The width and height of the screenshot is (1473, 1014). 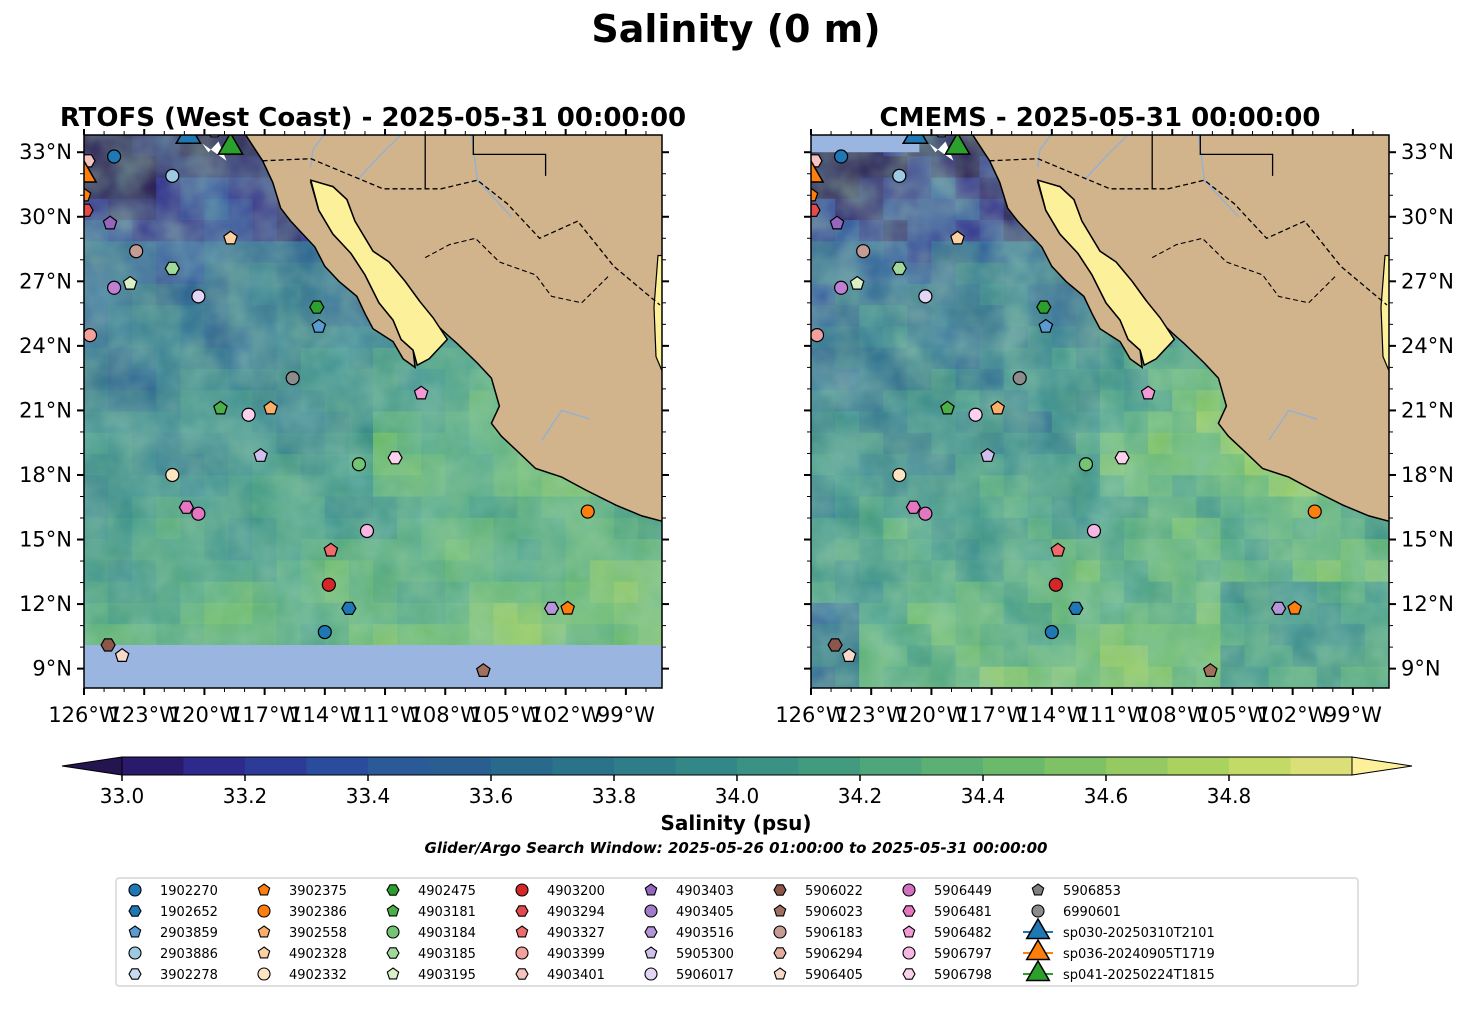 What do you see at coordinates (1278, 608) in the screenshot?
I see `platform-marker-4903516-cmems` at bounding box center [1278, 608].